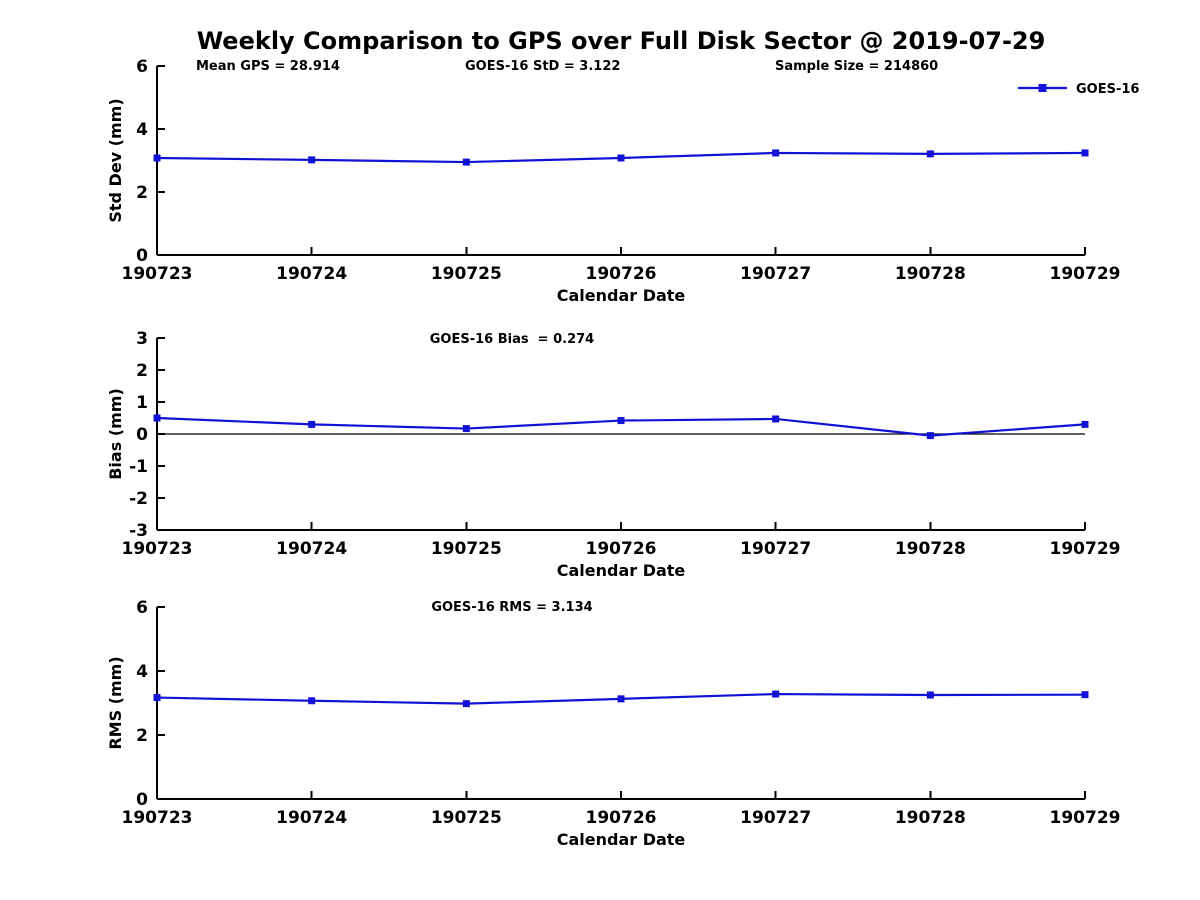 The width and height of the screenshot is (1200, 900). Describe the element at coordinates (138, 531) in the screenshot. I see `y-tick-label: -3` at that location.